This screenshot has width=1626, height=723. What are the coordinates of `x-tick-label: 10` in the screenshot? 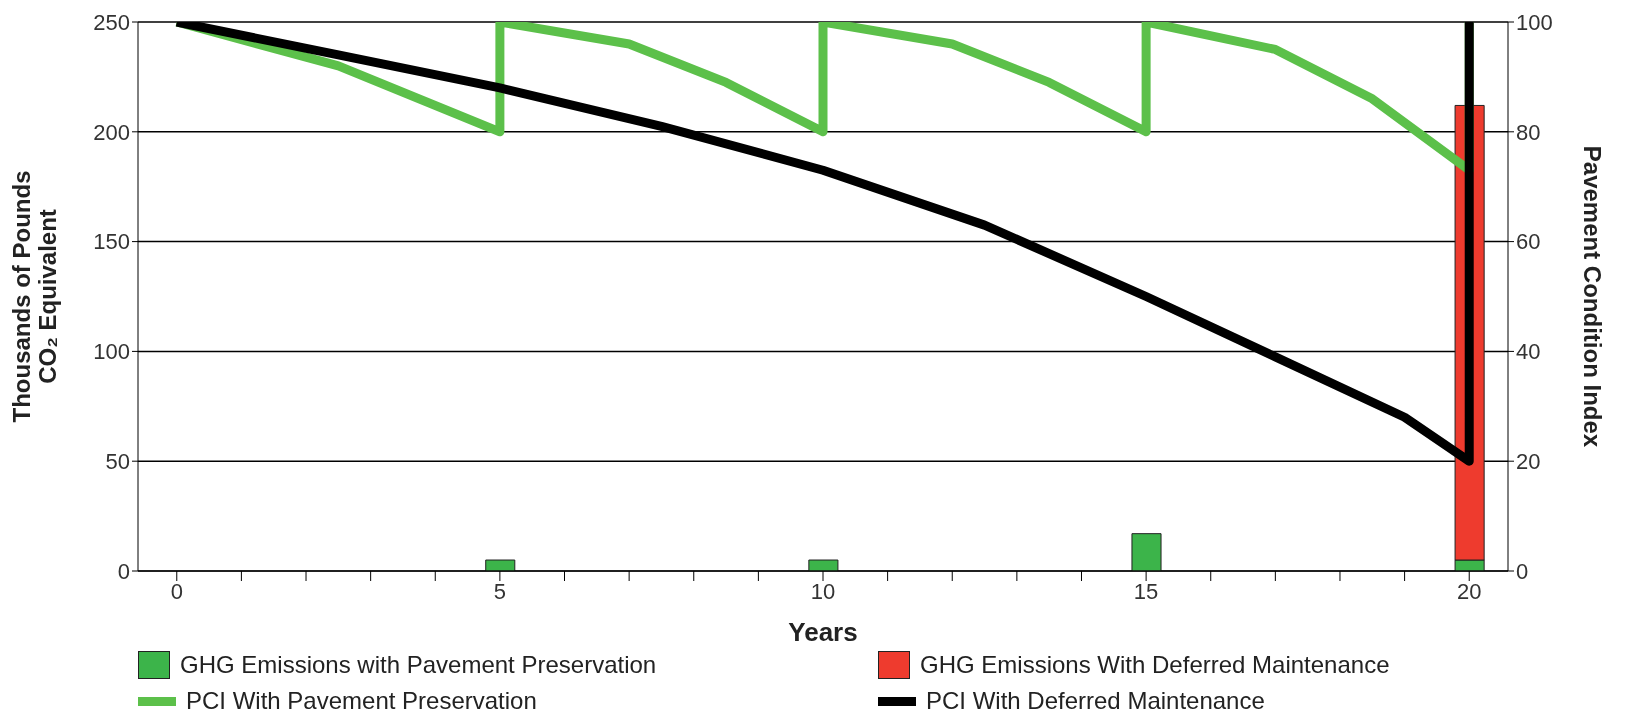 It's located at (823, 591).